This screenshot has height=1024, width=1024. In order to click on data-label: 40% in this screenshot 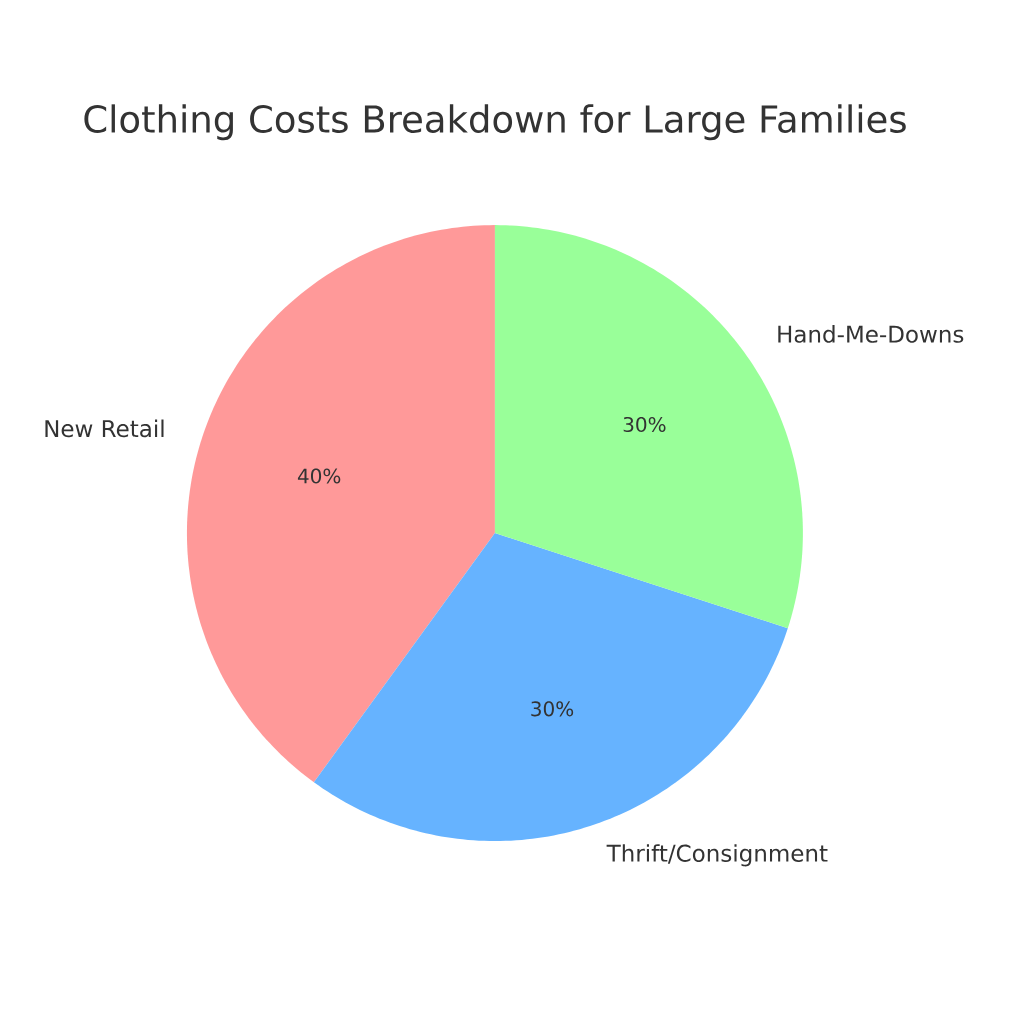, I will do `click(319, 476)`.